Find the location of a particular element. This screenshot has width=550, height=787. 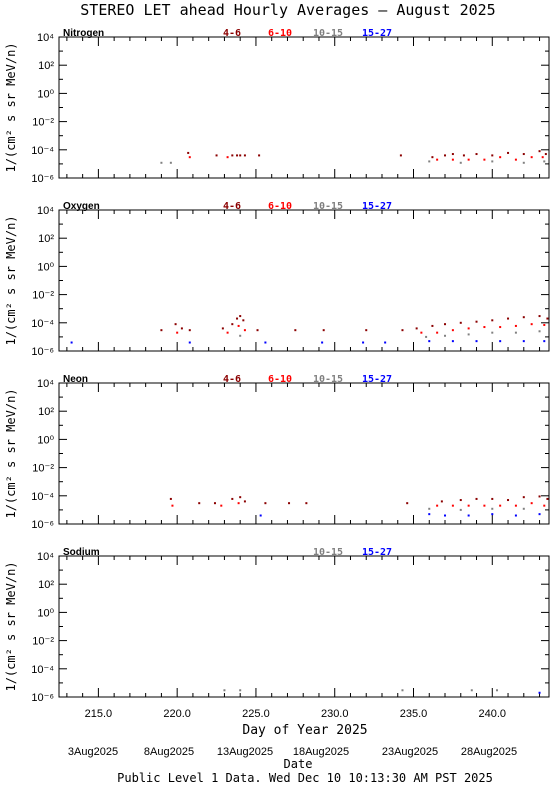

x-tick-label: 240.0 is located at coordinates (493, 714).